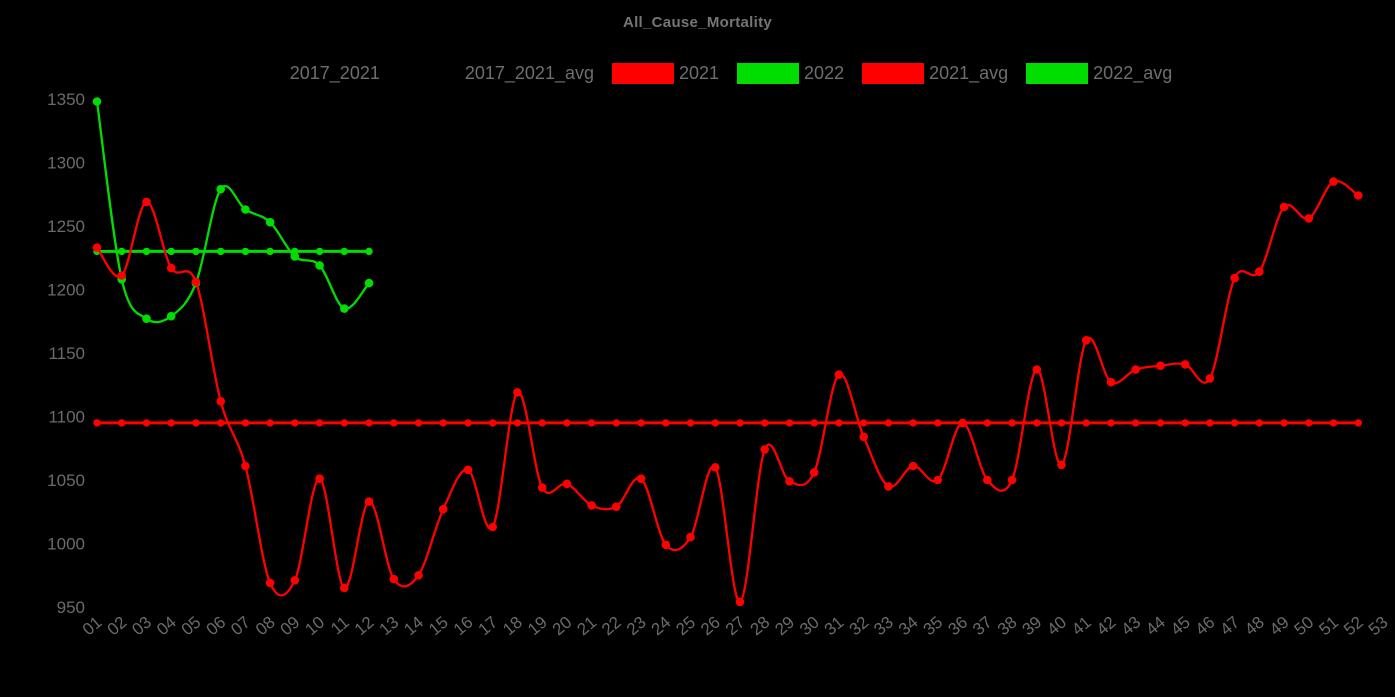  What do you see at coordinates (1353, 626) in the screenshot?
I see `x-tick-label: 52` at bounding box center [1353, 626].